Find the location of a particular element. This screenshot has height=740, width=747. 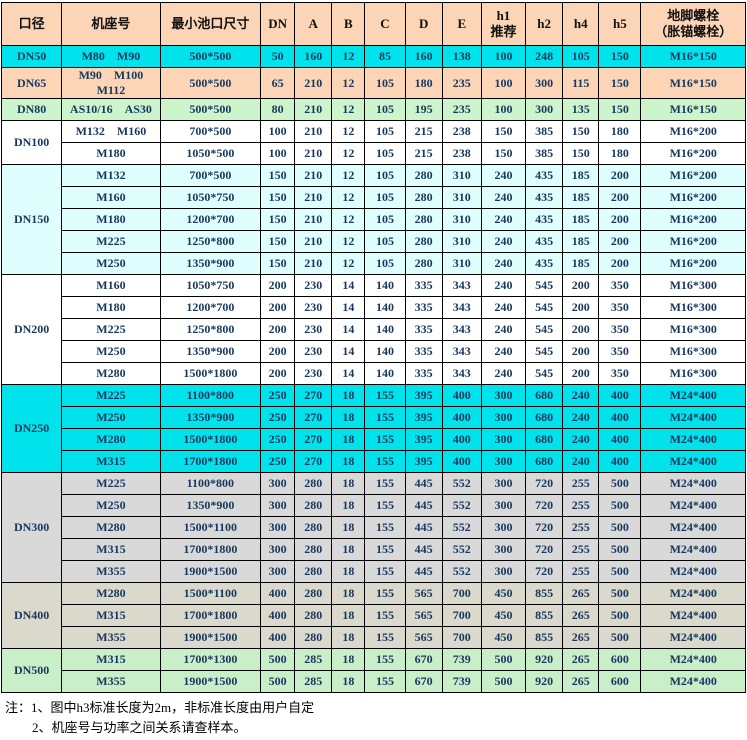

value-cell: 565 is located at coordinates (423, 593).